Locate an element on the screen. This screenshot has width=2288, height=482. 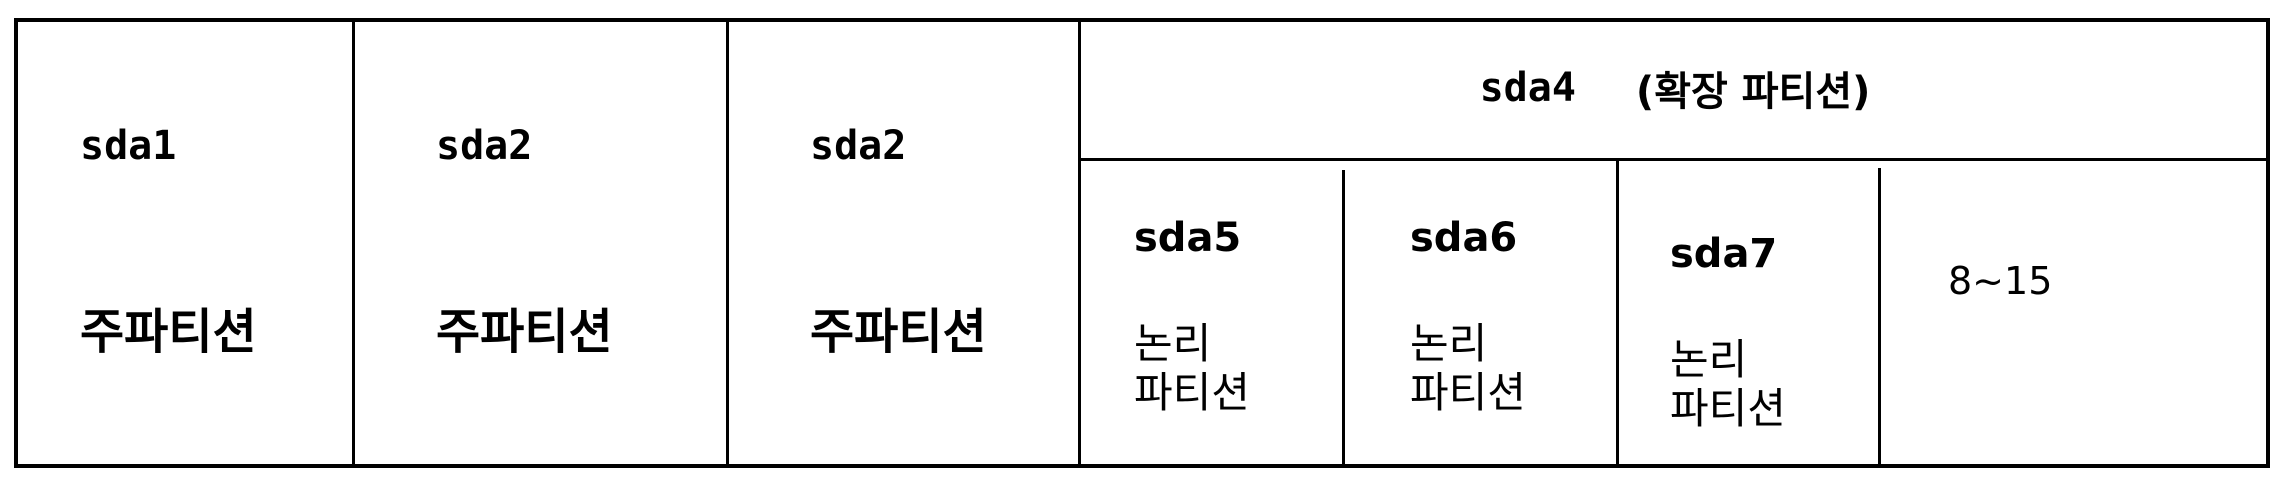
logical-partition-type-6: 논리 파티션 is located at coordinates (1468, 368).